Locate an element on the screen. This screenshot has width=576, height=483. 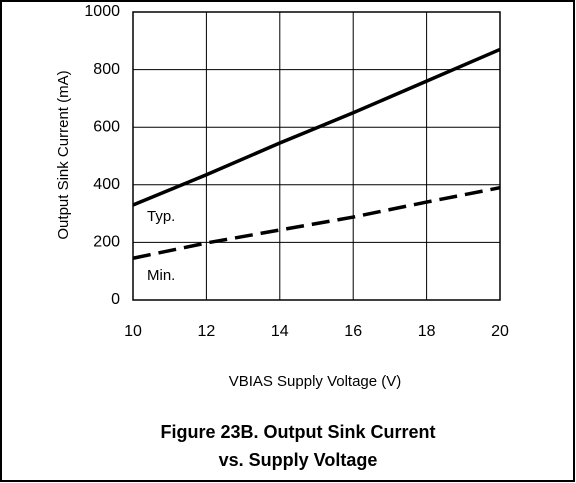
x-tick-label: 20 is located at coordinates (500, 331).